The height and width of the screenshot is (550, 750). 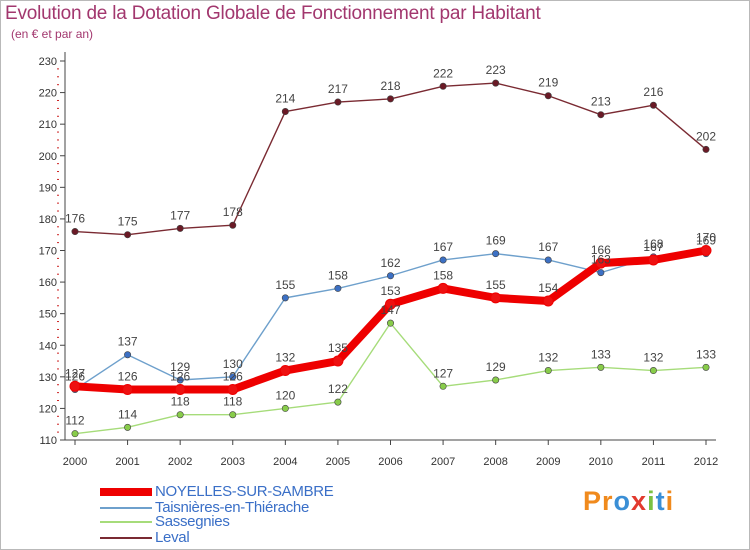 I want to click on legend-item-noyelles: NOYELLES-SUR-SAMBRE, so click(x=230, y=492).